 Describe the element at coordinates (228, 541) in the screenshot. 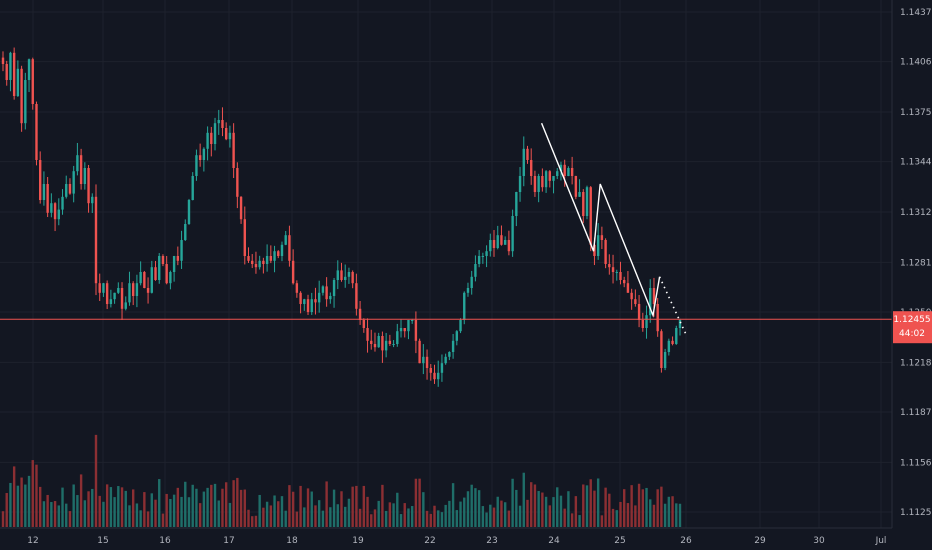

I see `time-tick-label: 17` at that location.